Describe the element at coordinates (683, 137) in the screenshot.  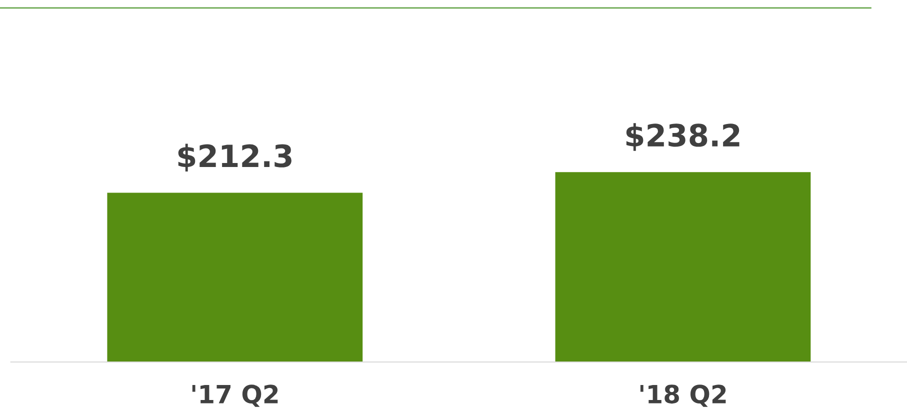
I see `data-label: $238.2` at that location.